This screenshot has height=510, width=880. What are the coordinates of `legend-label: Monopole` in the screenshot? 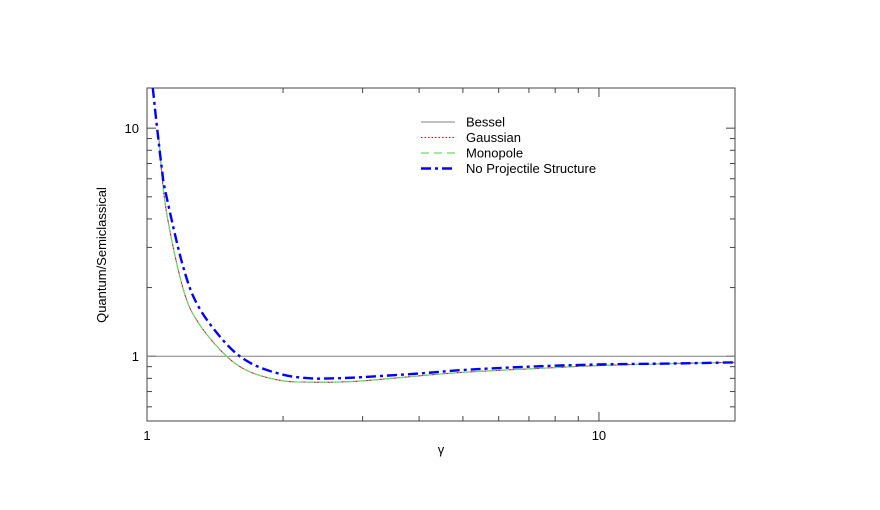 It's located at (494, 153).